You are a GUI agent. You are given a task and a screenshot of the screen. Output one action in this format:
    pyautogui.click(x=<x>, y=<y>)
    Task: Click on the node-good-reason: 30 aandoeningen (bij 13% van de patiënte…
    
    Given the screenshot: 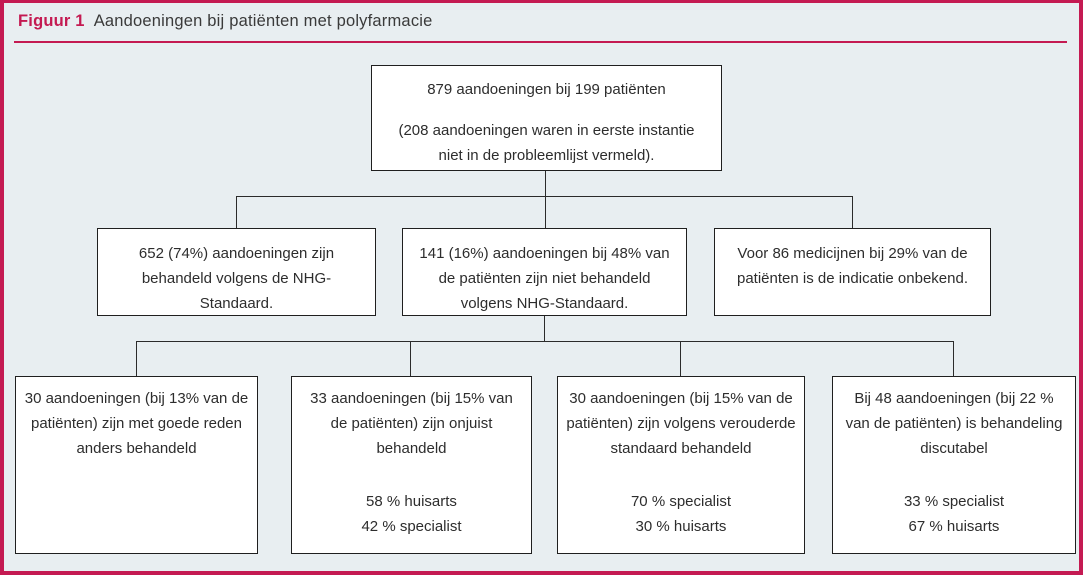 What is the action you would take?
    pyautogui.click(x=136, y=465)
    